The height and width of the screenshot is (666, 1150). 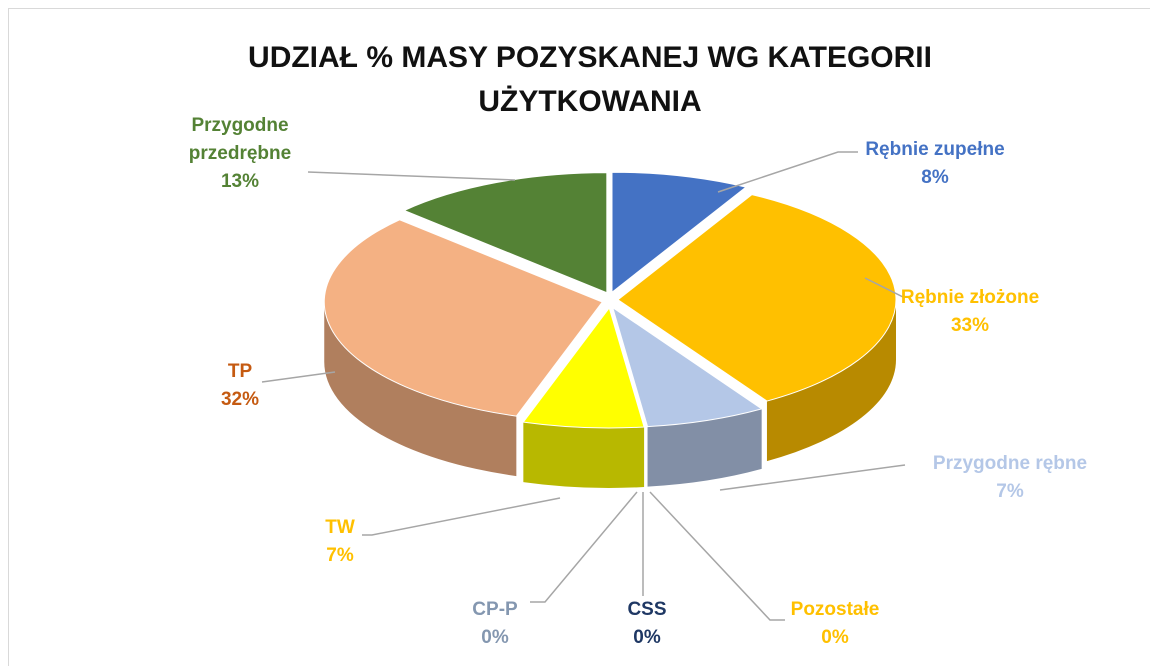 What do you see at coordinates (835, 624) in the screenshot?
I see `data-label: Pozostałe 0%` at bounding box center [835, 624].